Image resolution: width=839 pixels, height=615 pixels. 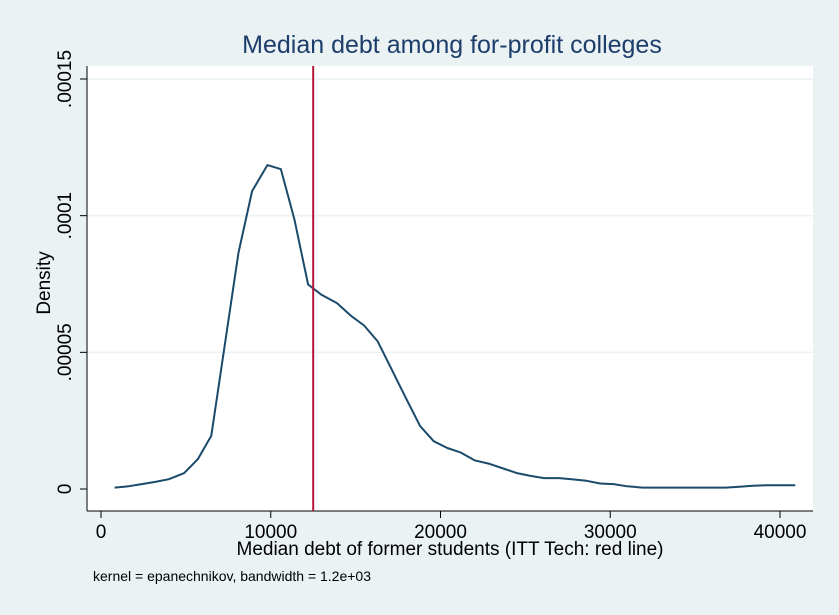 I want to click on y-ticks: 0 .00005 .0001 .00015, so click(x=71, y=272).